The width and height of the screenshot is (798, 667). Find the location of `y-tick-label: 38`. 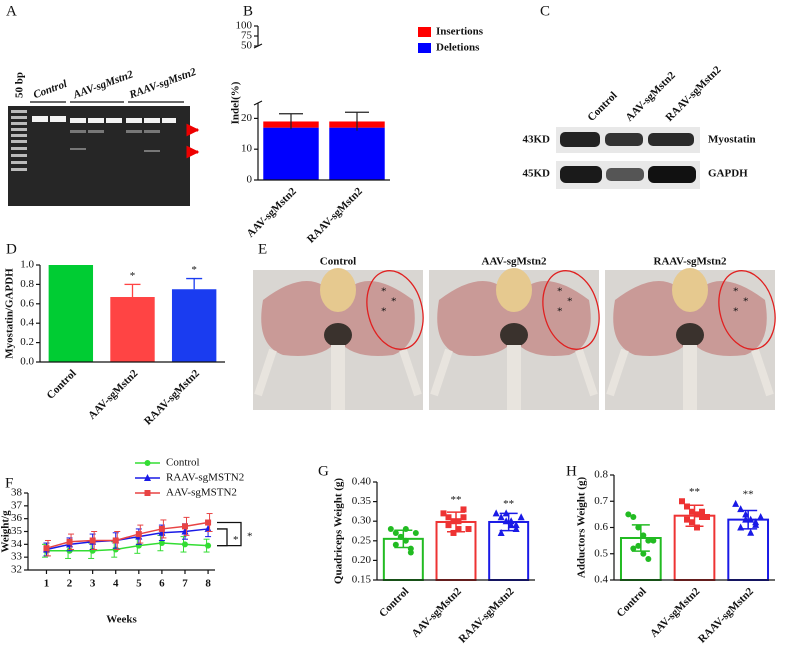

y-tick-label: 38 is located at coordinates (17, 493).